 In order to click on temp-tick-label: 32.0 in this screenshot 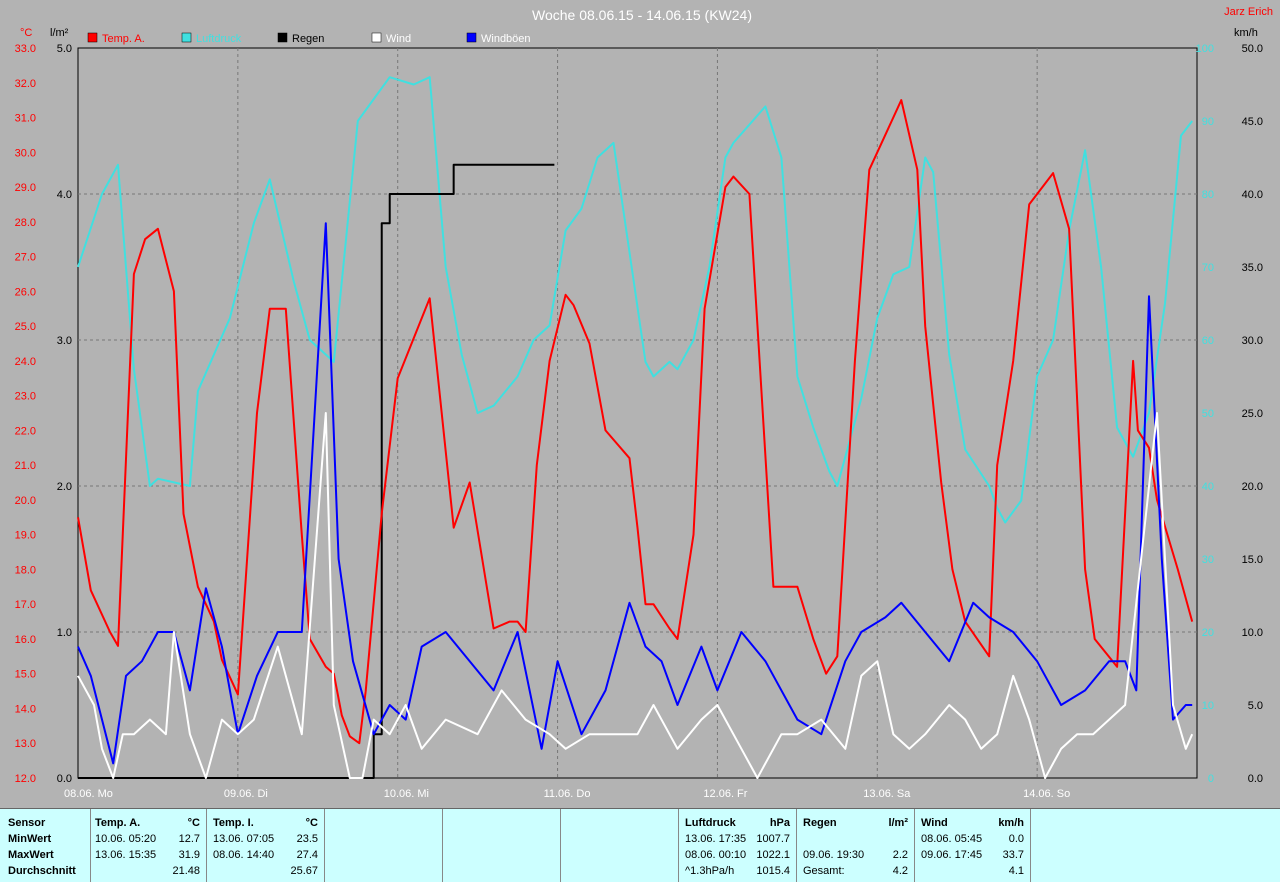, I will do `click(25, 84)`.